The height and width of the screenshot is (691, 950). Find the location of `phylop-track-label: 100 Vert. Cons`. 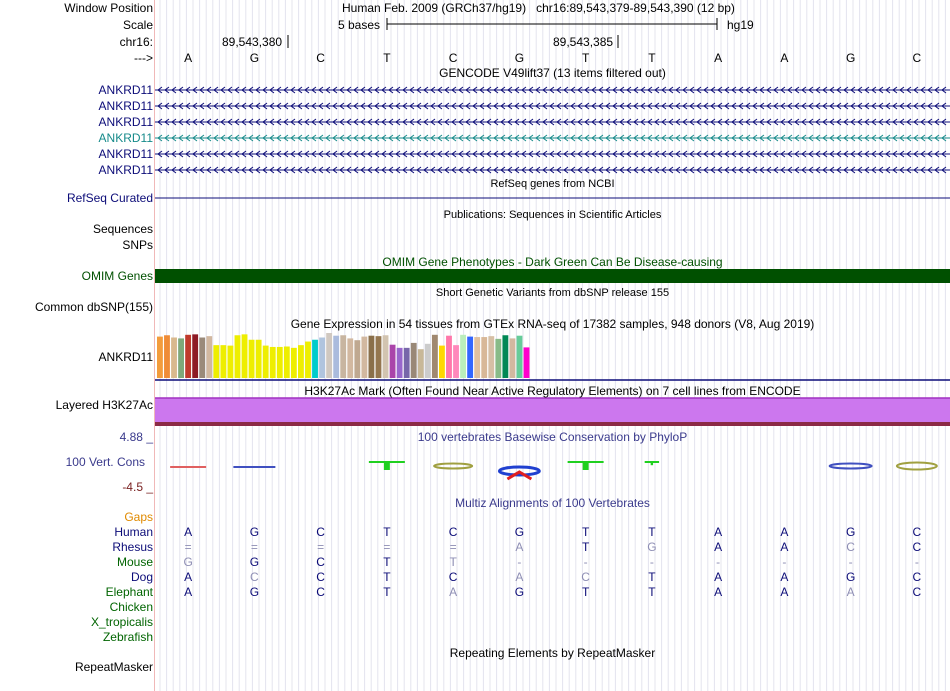

phylop-track-label: 100 Vert. Cons is located at coordinates (105, 462).